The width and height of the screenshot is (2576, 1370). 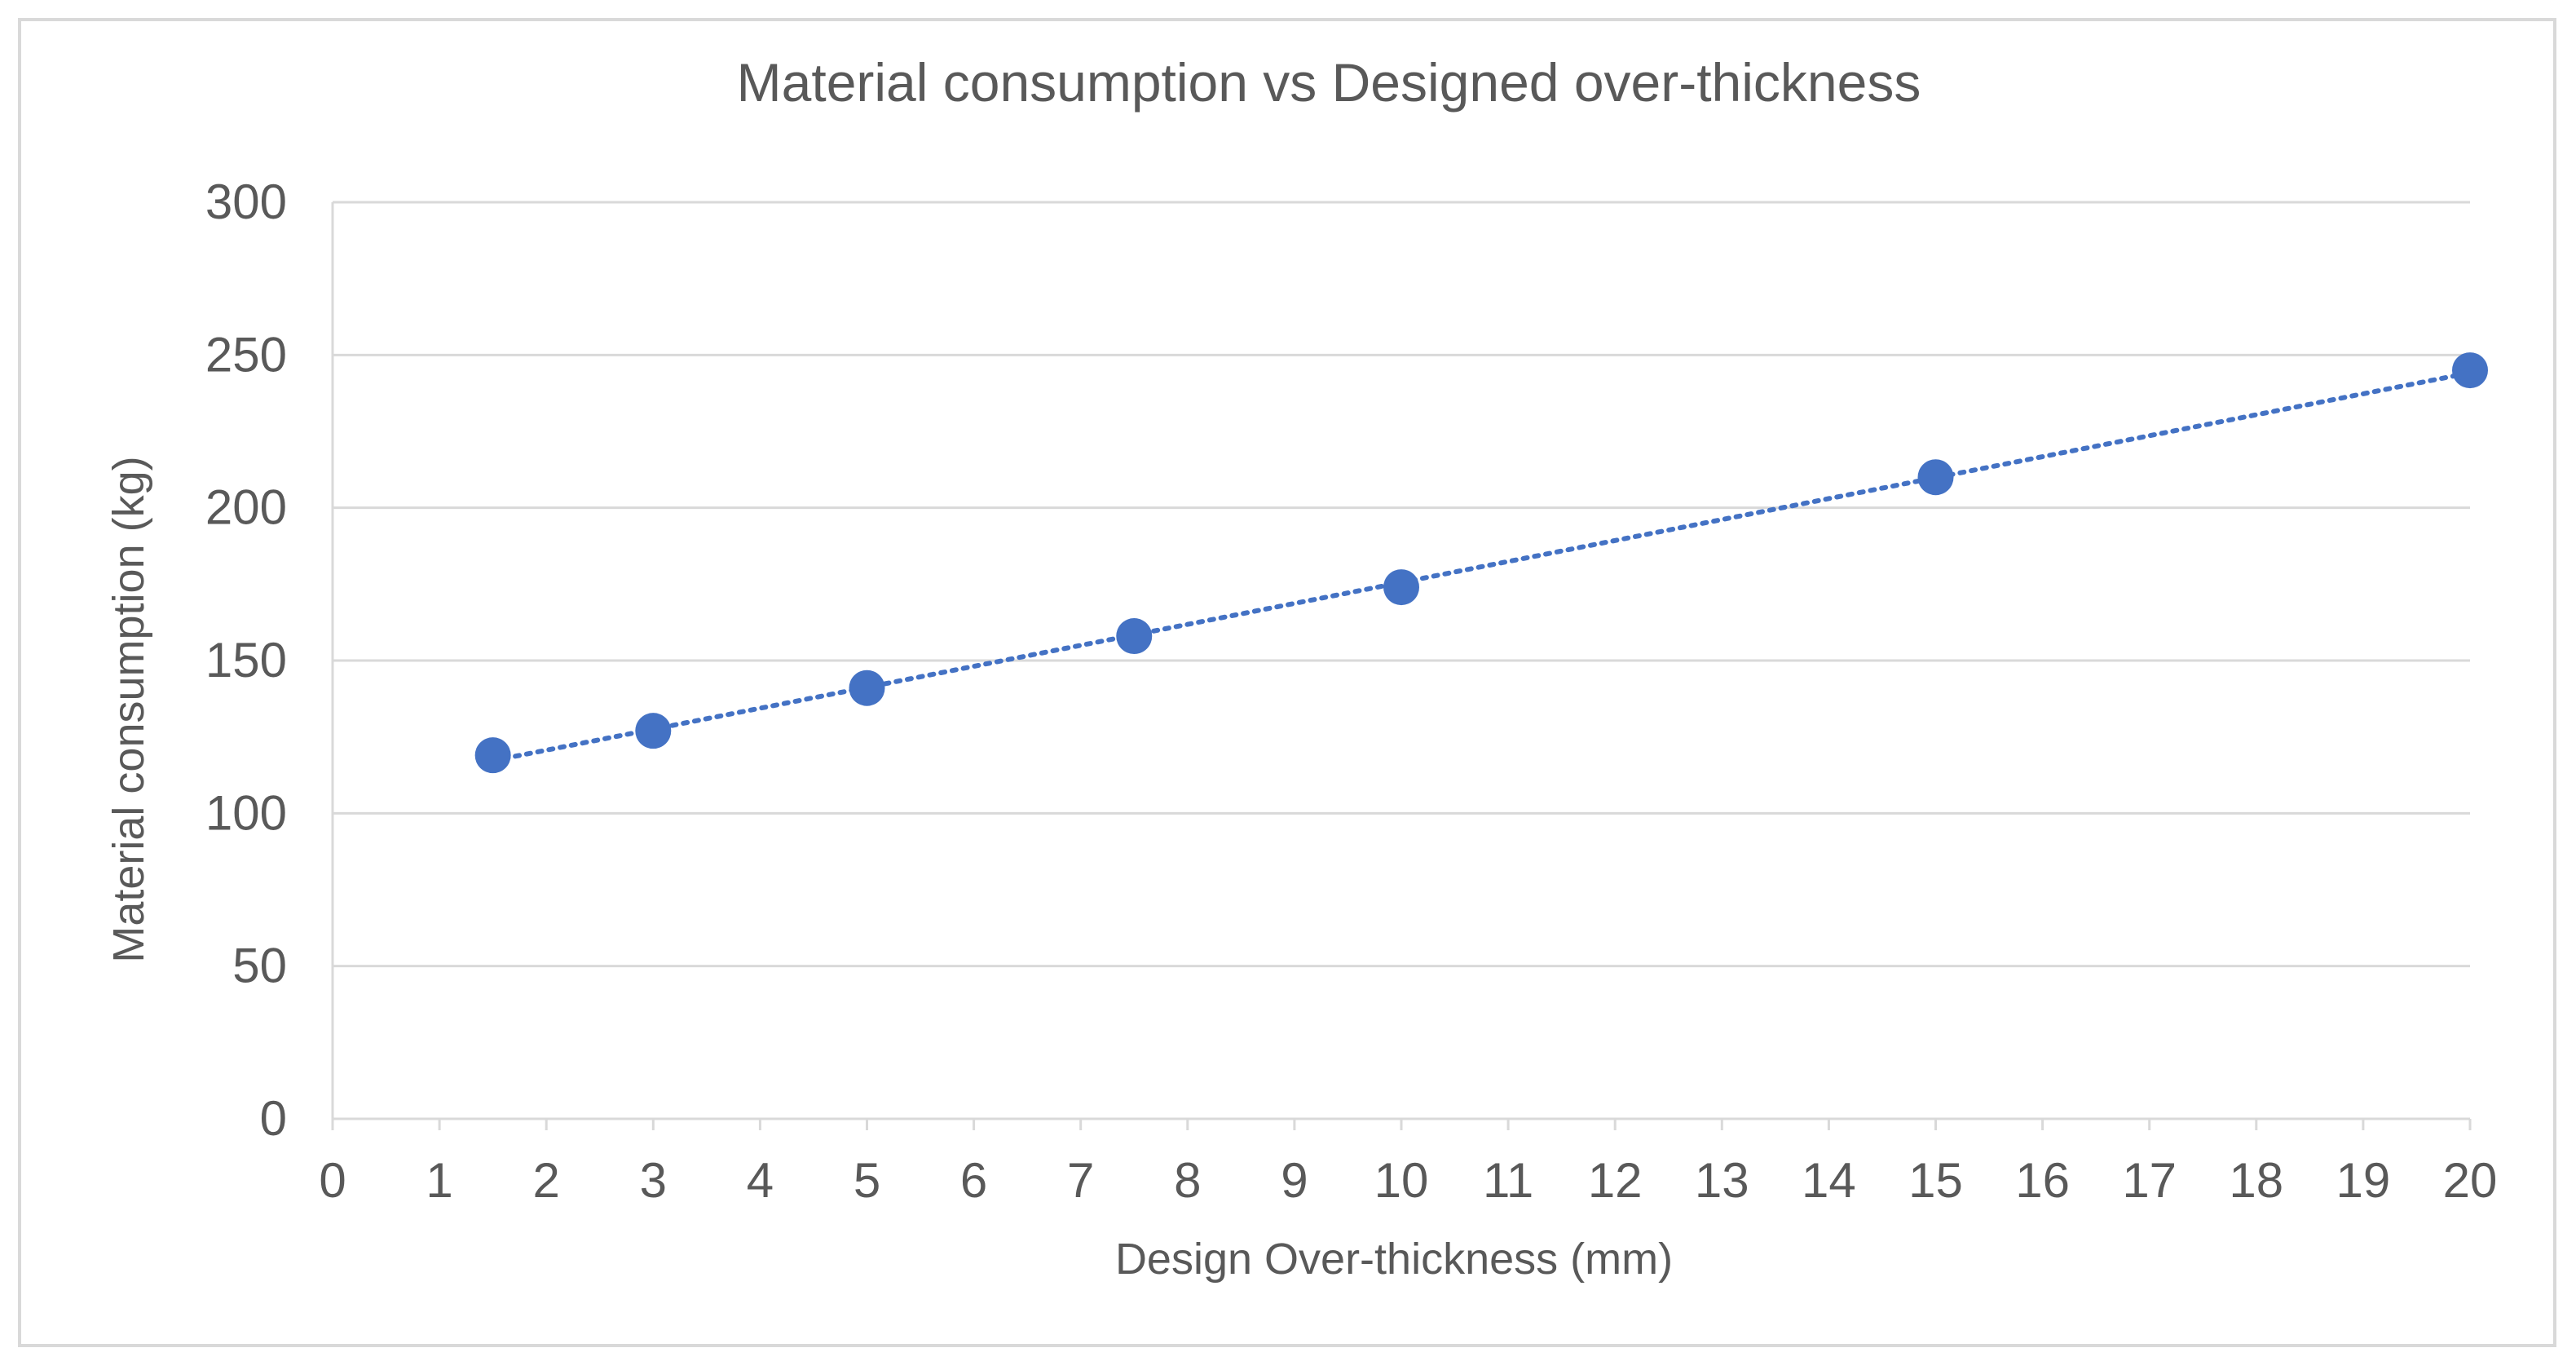 I want to click on x-tick-label: 7, so click(x=1080, y=1180).